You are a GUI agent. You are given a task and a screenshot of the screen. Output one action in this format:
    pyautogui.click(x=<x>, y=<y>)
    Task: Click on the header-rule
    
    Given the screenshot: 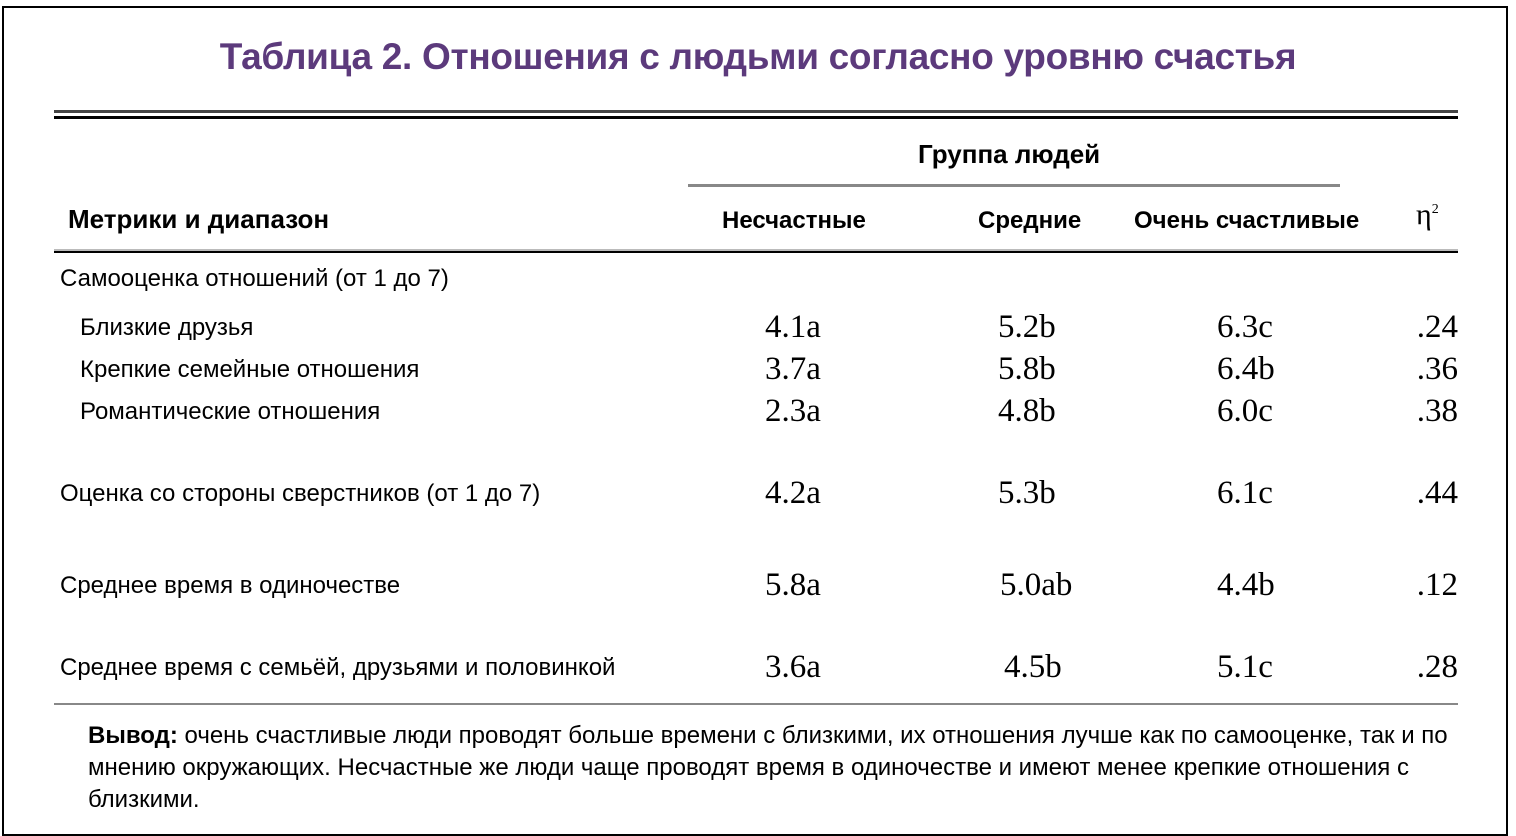 What is the action you would take?
    pyautogui.click(x=756, y=252)
    